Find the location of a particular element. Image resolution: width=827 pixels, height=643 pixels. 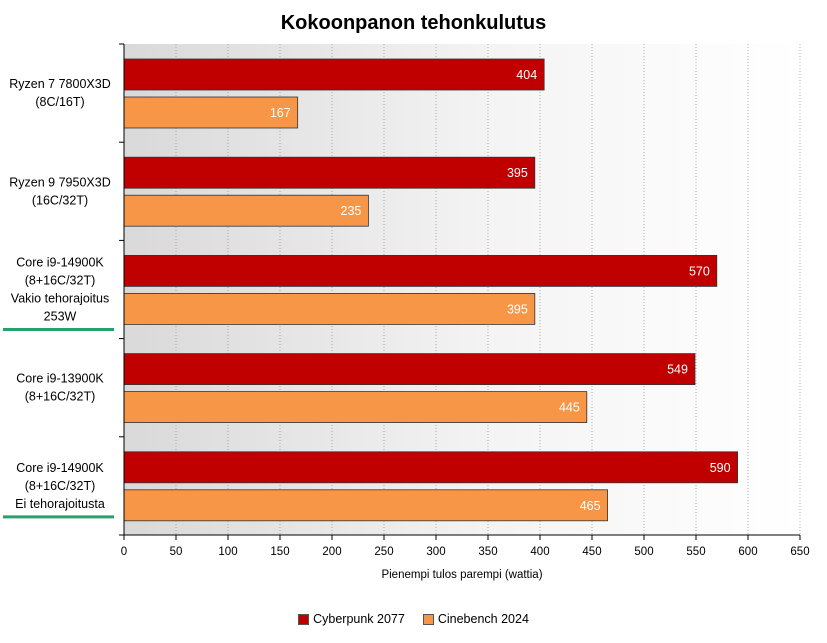

legend-label-cyberpunk: Cyberpunk 2077 is located at coordinates (359, 619).